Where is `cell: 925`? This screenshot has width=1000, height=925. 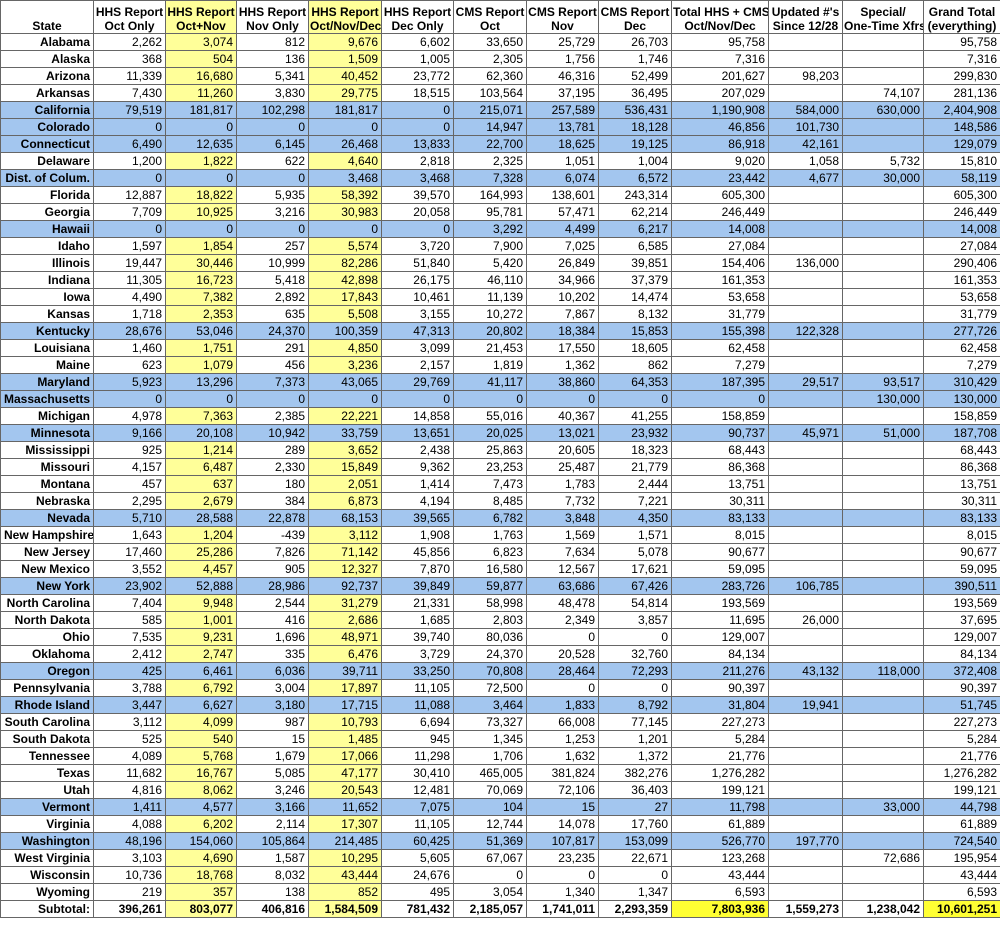 cell: 925 is located at coordinates (129, 450).